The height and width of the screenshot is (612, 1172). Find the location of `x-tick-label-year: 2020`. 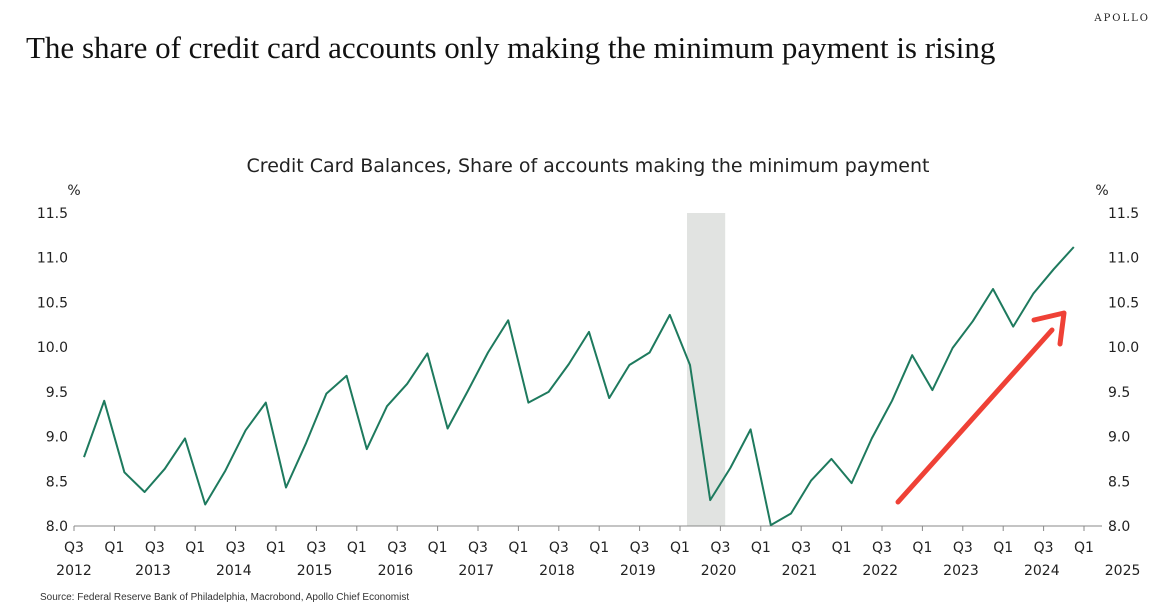

x-tick-label-year: 2020 is located at coordinates (719, 571).